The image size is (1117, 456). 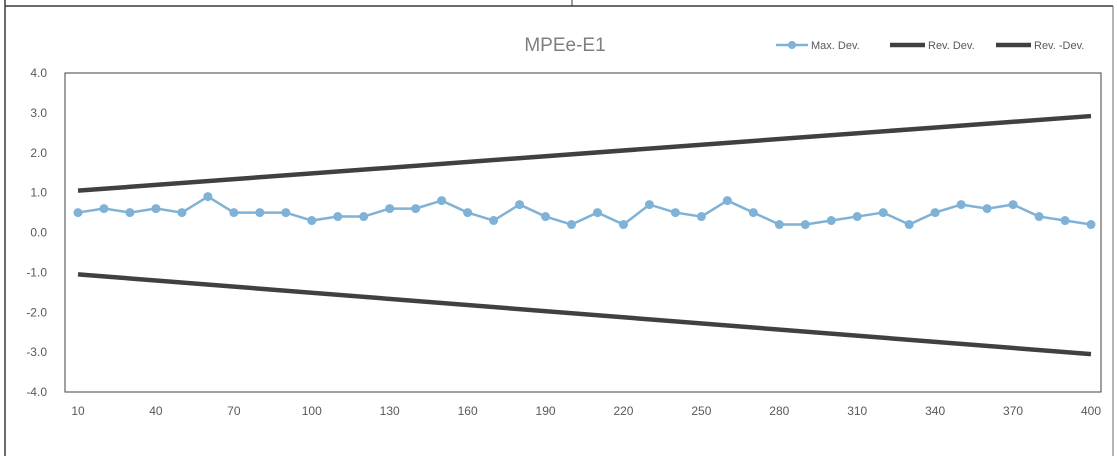 What do you see at coordinates (951, 46) in the screenshot?
I see `legend-label-rev-dev: Rev. Dev.` at bounding box center [951, 46].